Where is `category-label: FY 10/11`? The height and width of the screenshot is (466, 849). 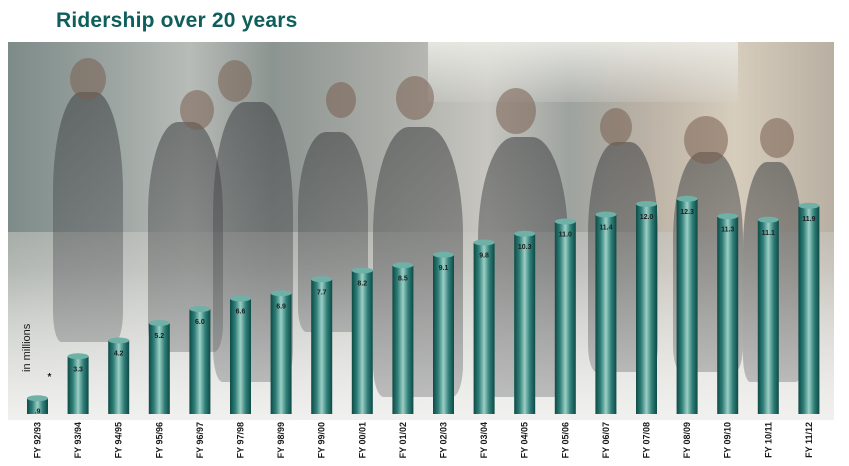
category-label: FY 10/11 is located at coordinates (768, 440).